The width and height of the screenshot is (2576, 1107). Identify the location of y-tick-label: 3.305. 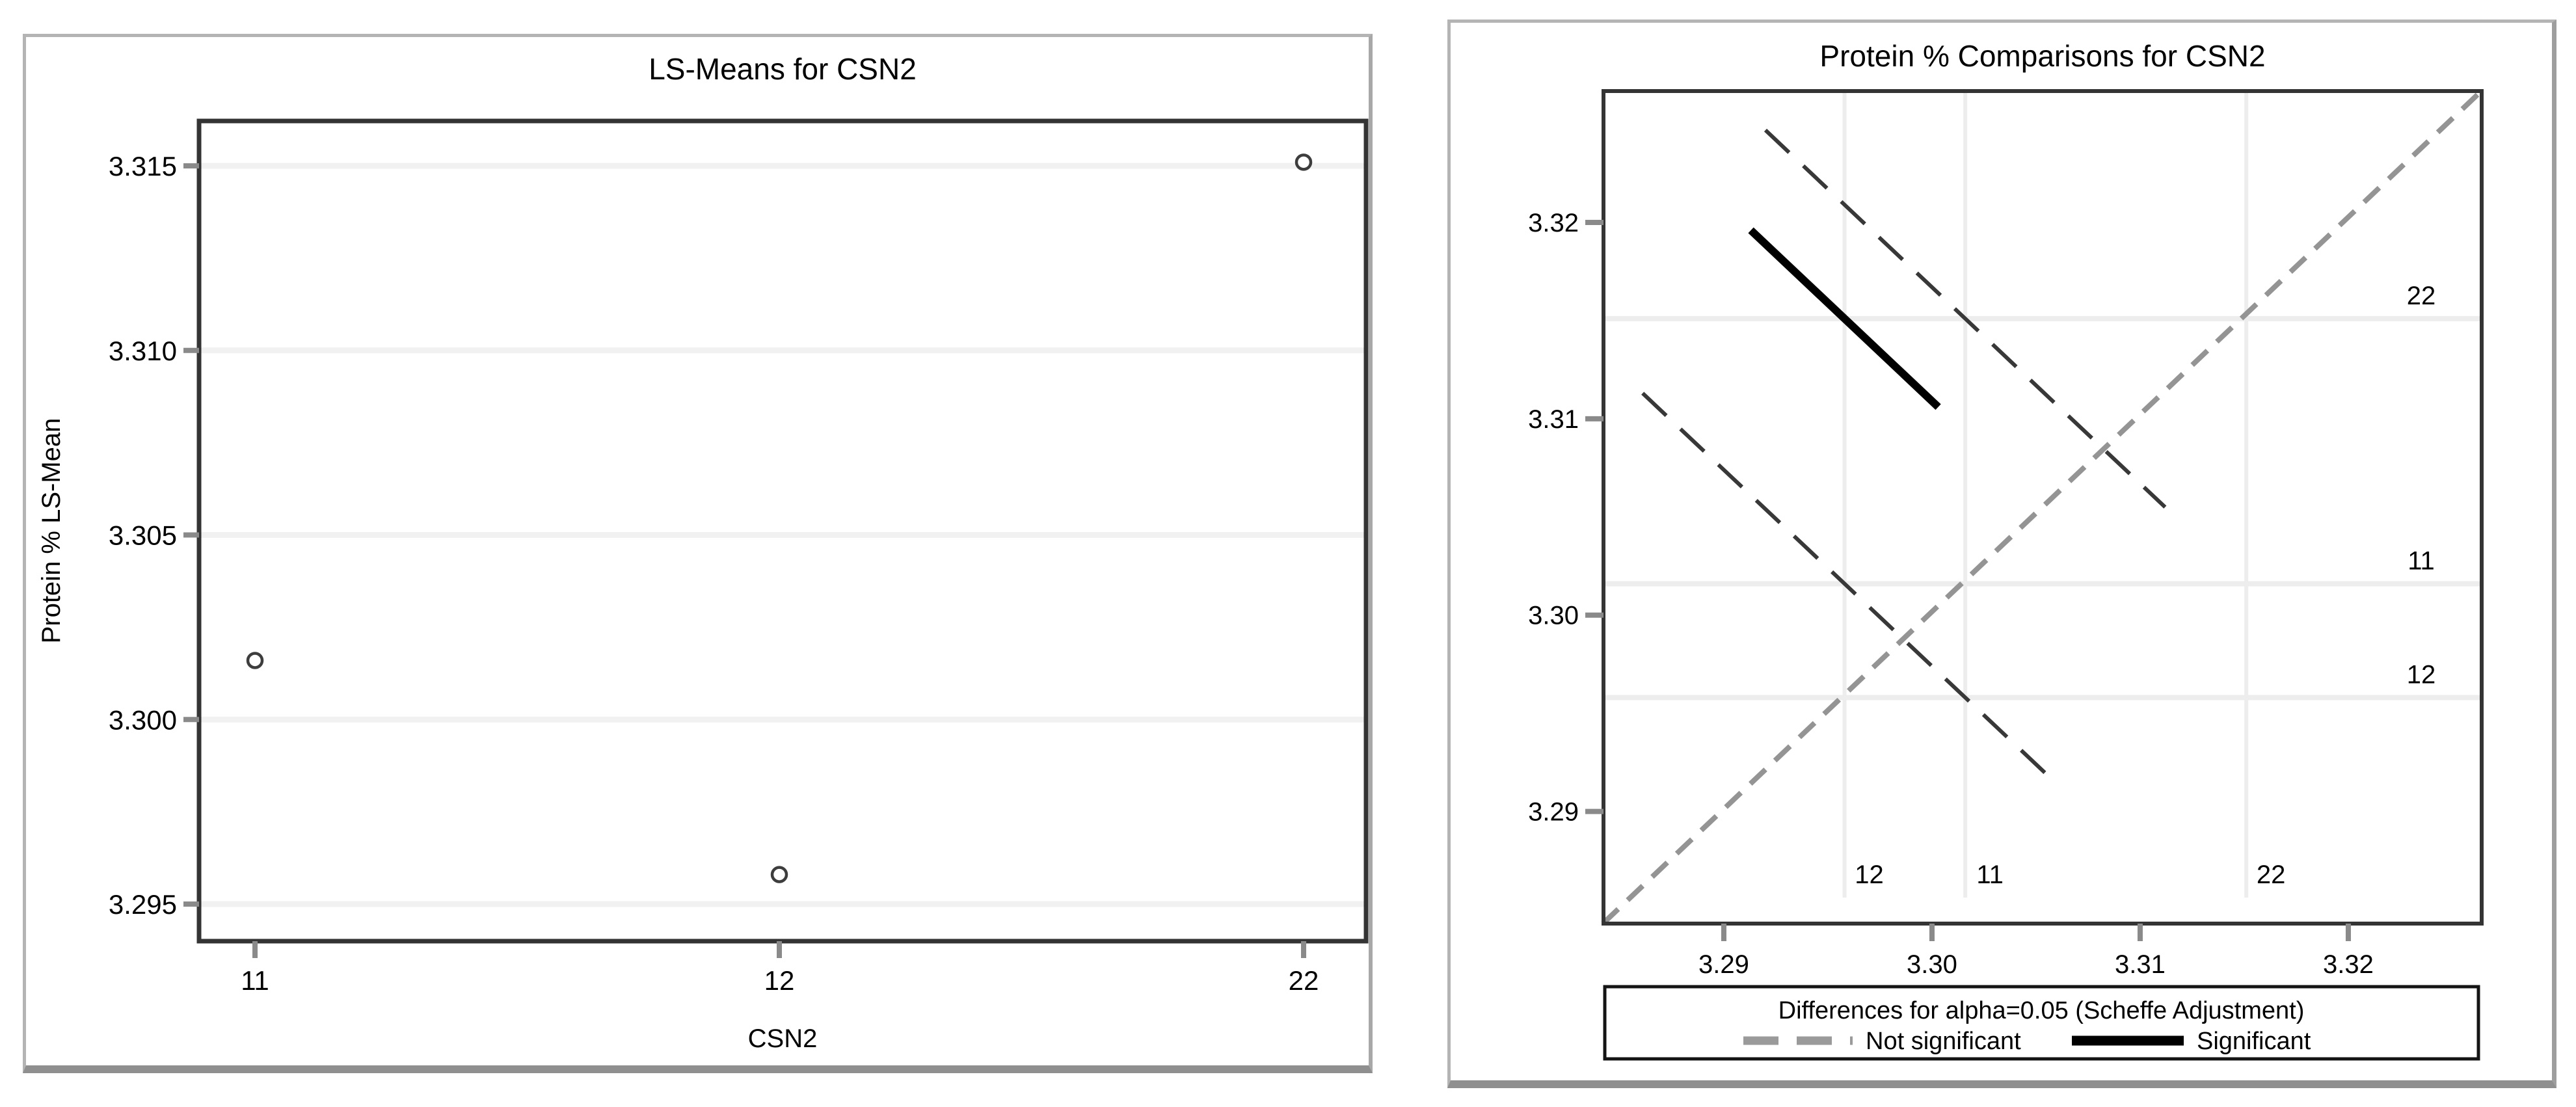
(143, 535).